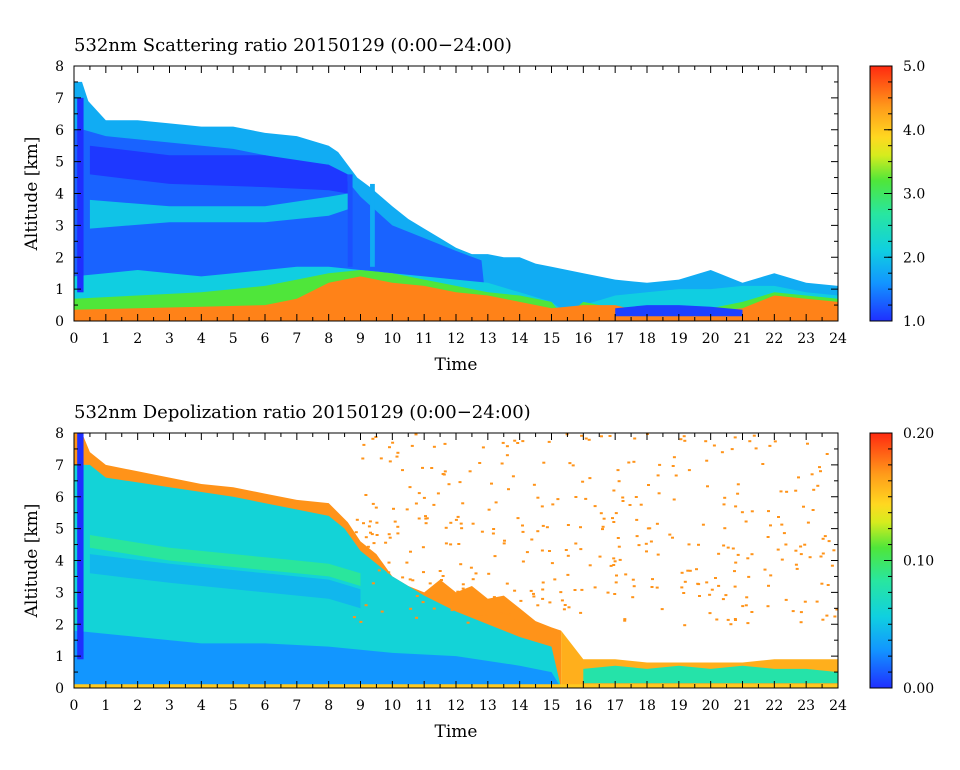  Describe the element at coordinates (59, 530) in the screenshot. I see `y-tick-label: 5` at that location.